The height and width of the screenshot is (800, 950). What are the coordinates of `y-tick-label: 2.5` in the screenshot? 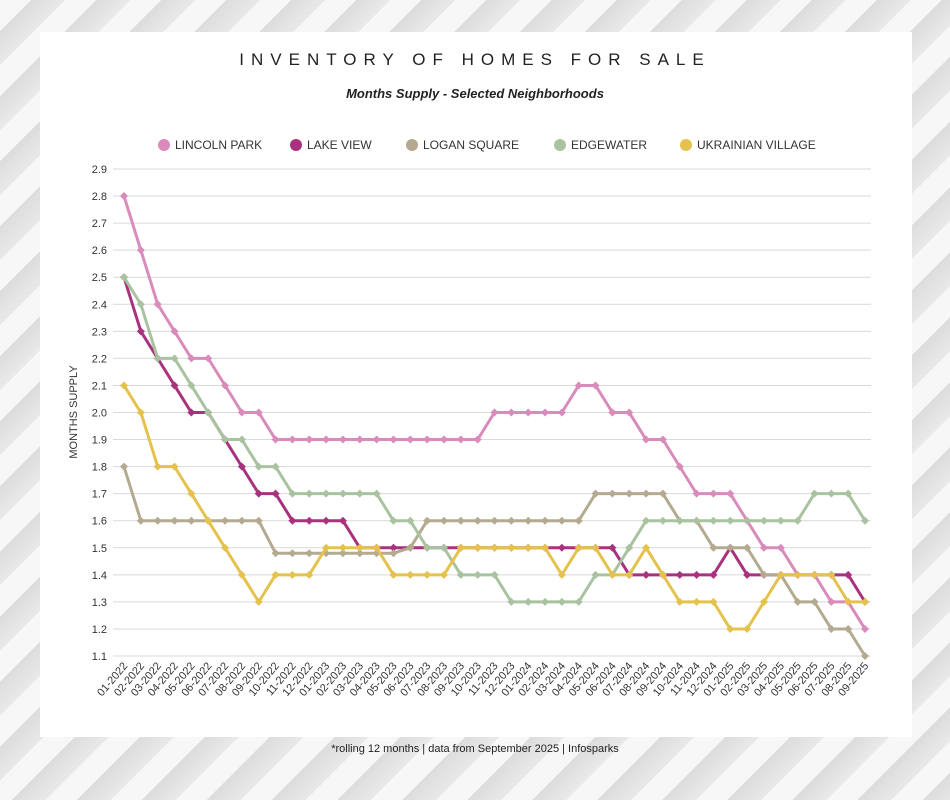 It's located at (99, 278).